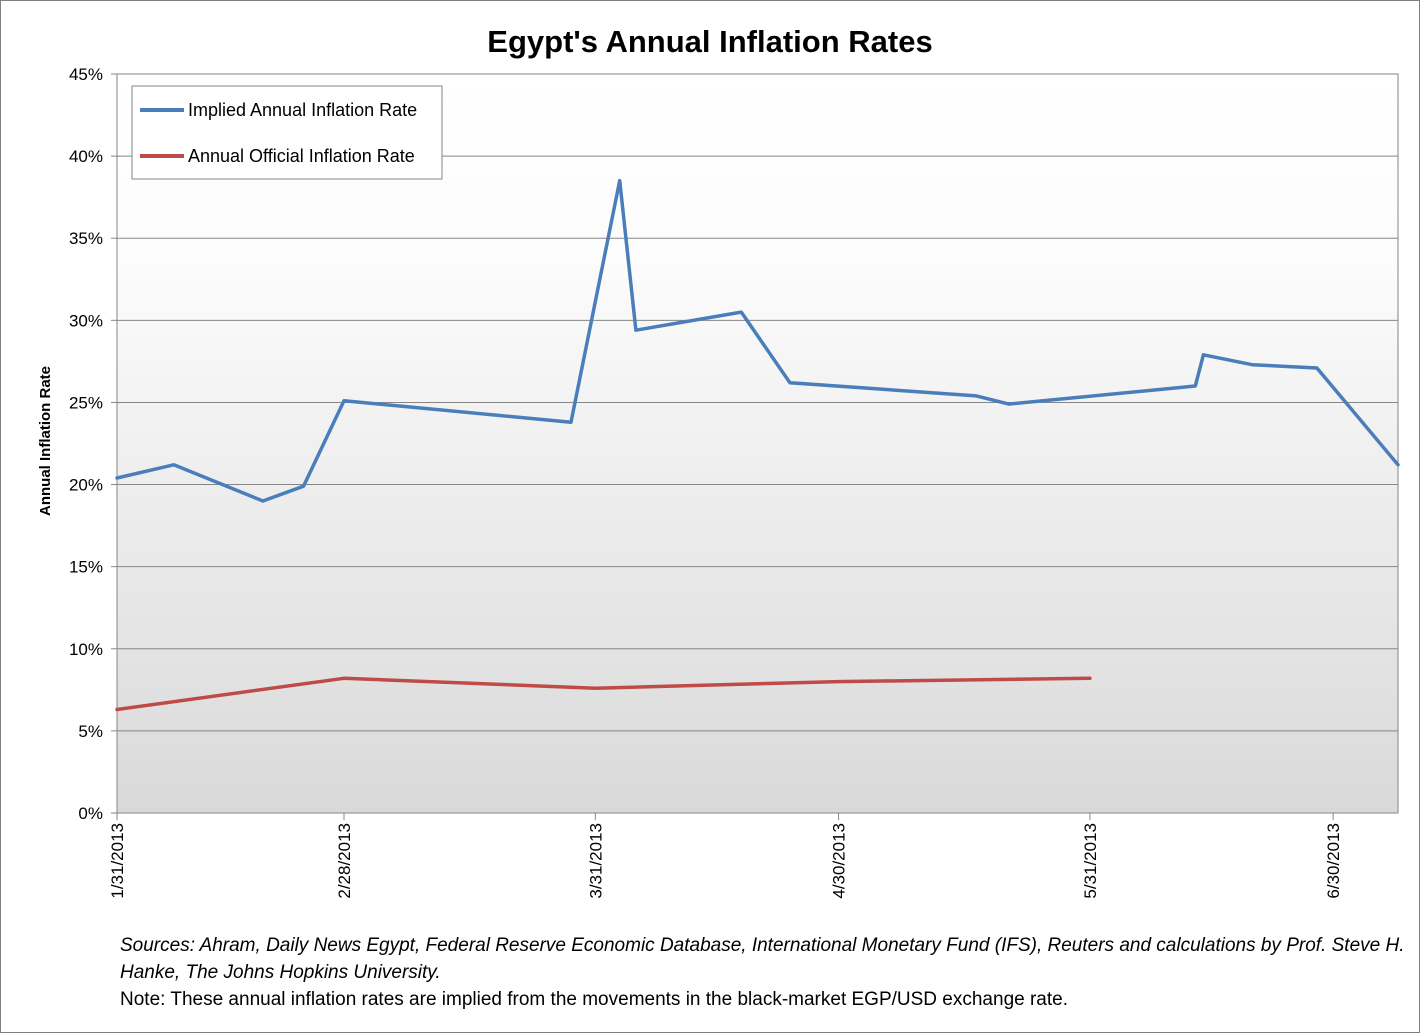 Image resolution: width=1420 pixels, height=1033 pixels. What do you see at coordinates (603, 694) in the screenshot?
I see `series-line-official` at bounding box center [603, 694].